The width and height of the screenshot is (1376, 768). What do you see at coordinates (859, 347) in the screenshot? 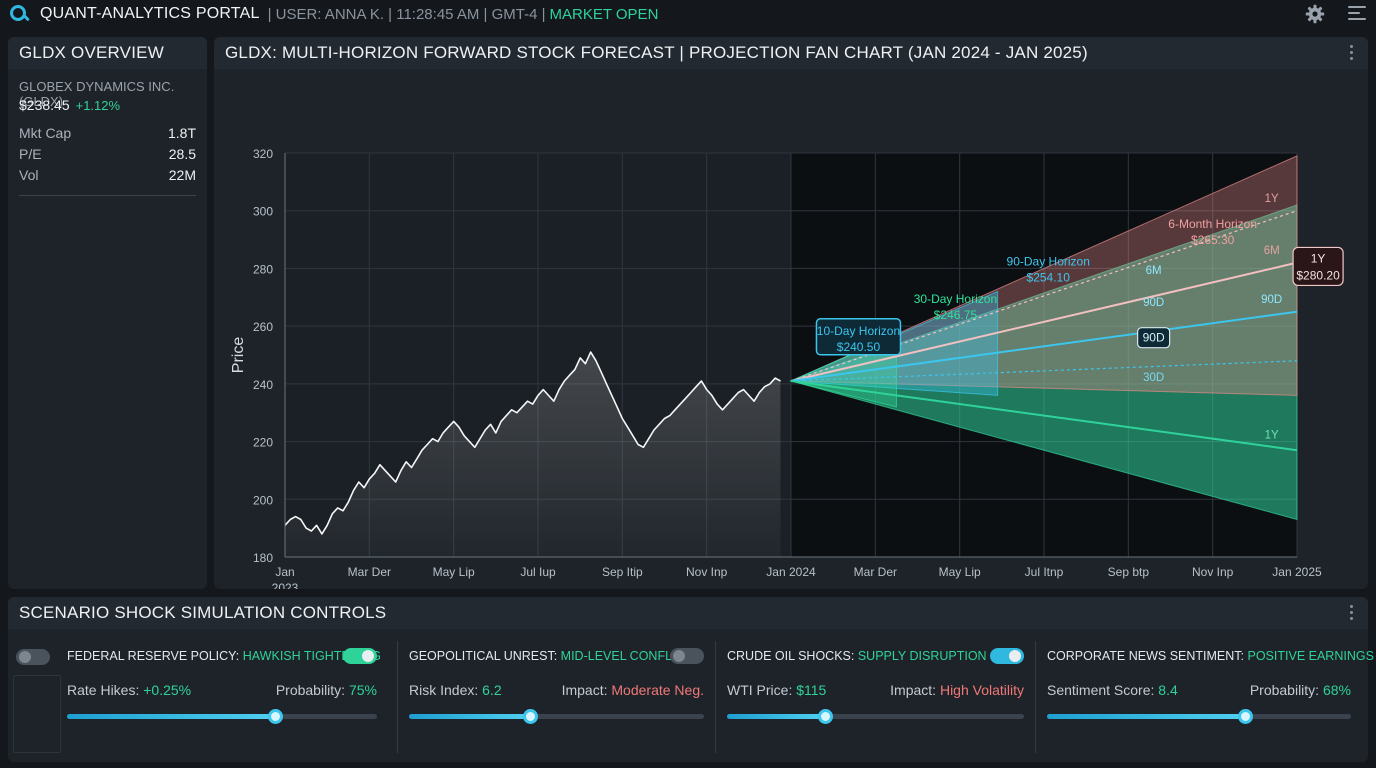
I see `callout-value: $240.50` at bounding box center [859, 347].